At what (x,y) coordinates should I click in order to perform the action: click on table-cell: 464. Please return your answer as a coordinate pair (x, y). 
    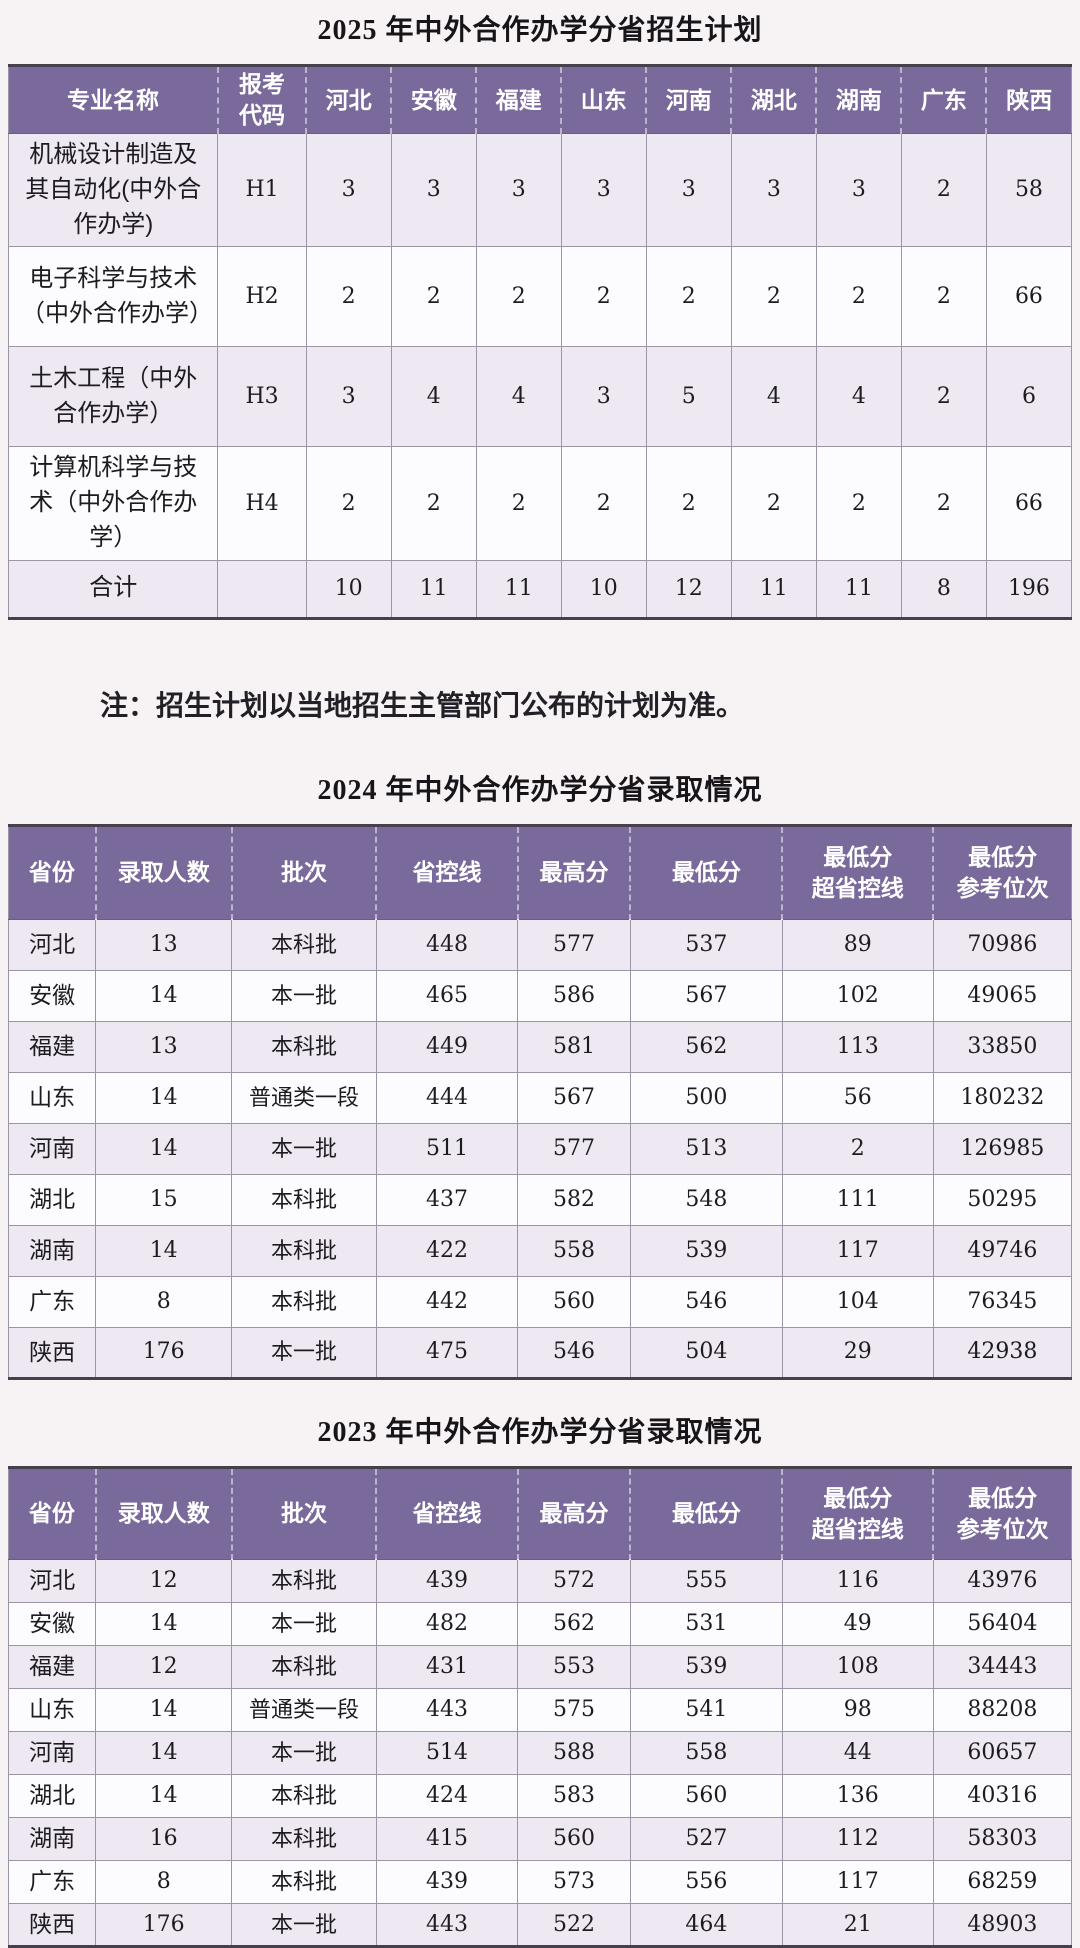
    Looking at the image, I should click on (706, 1925).